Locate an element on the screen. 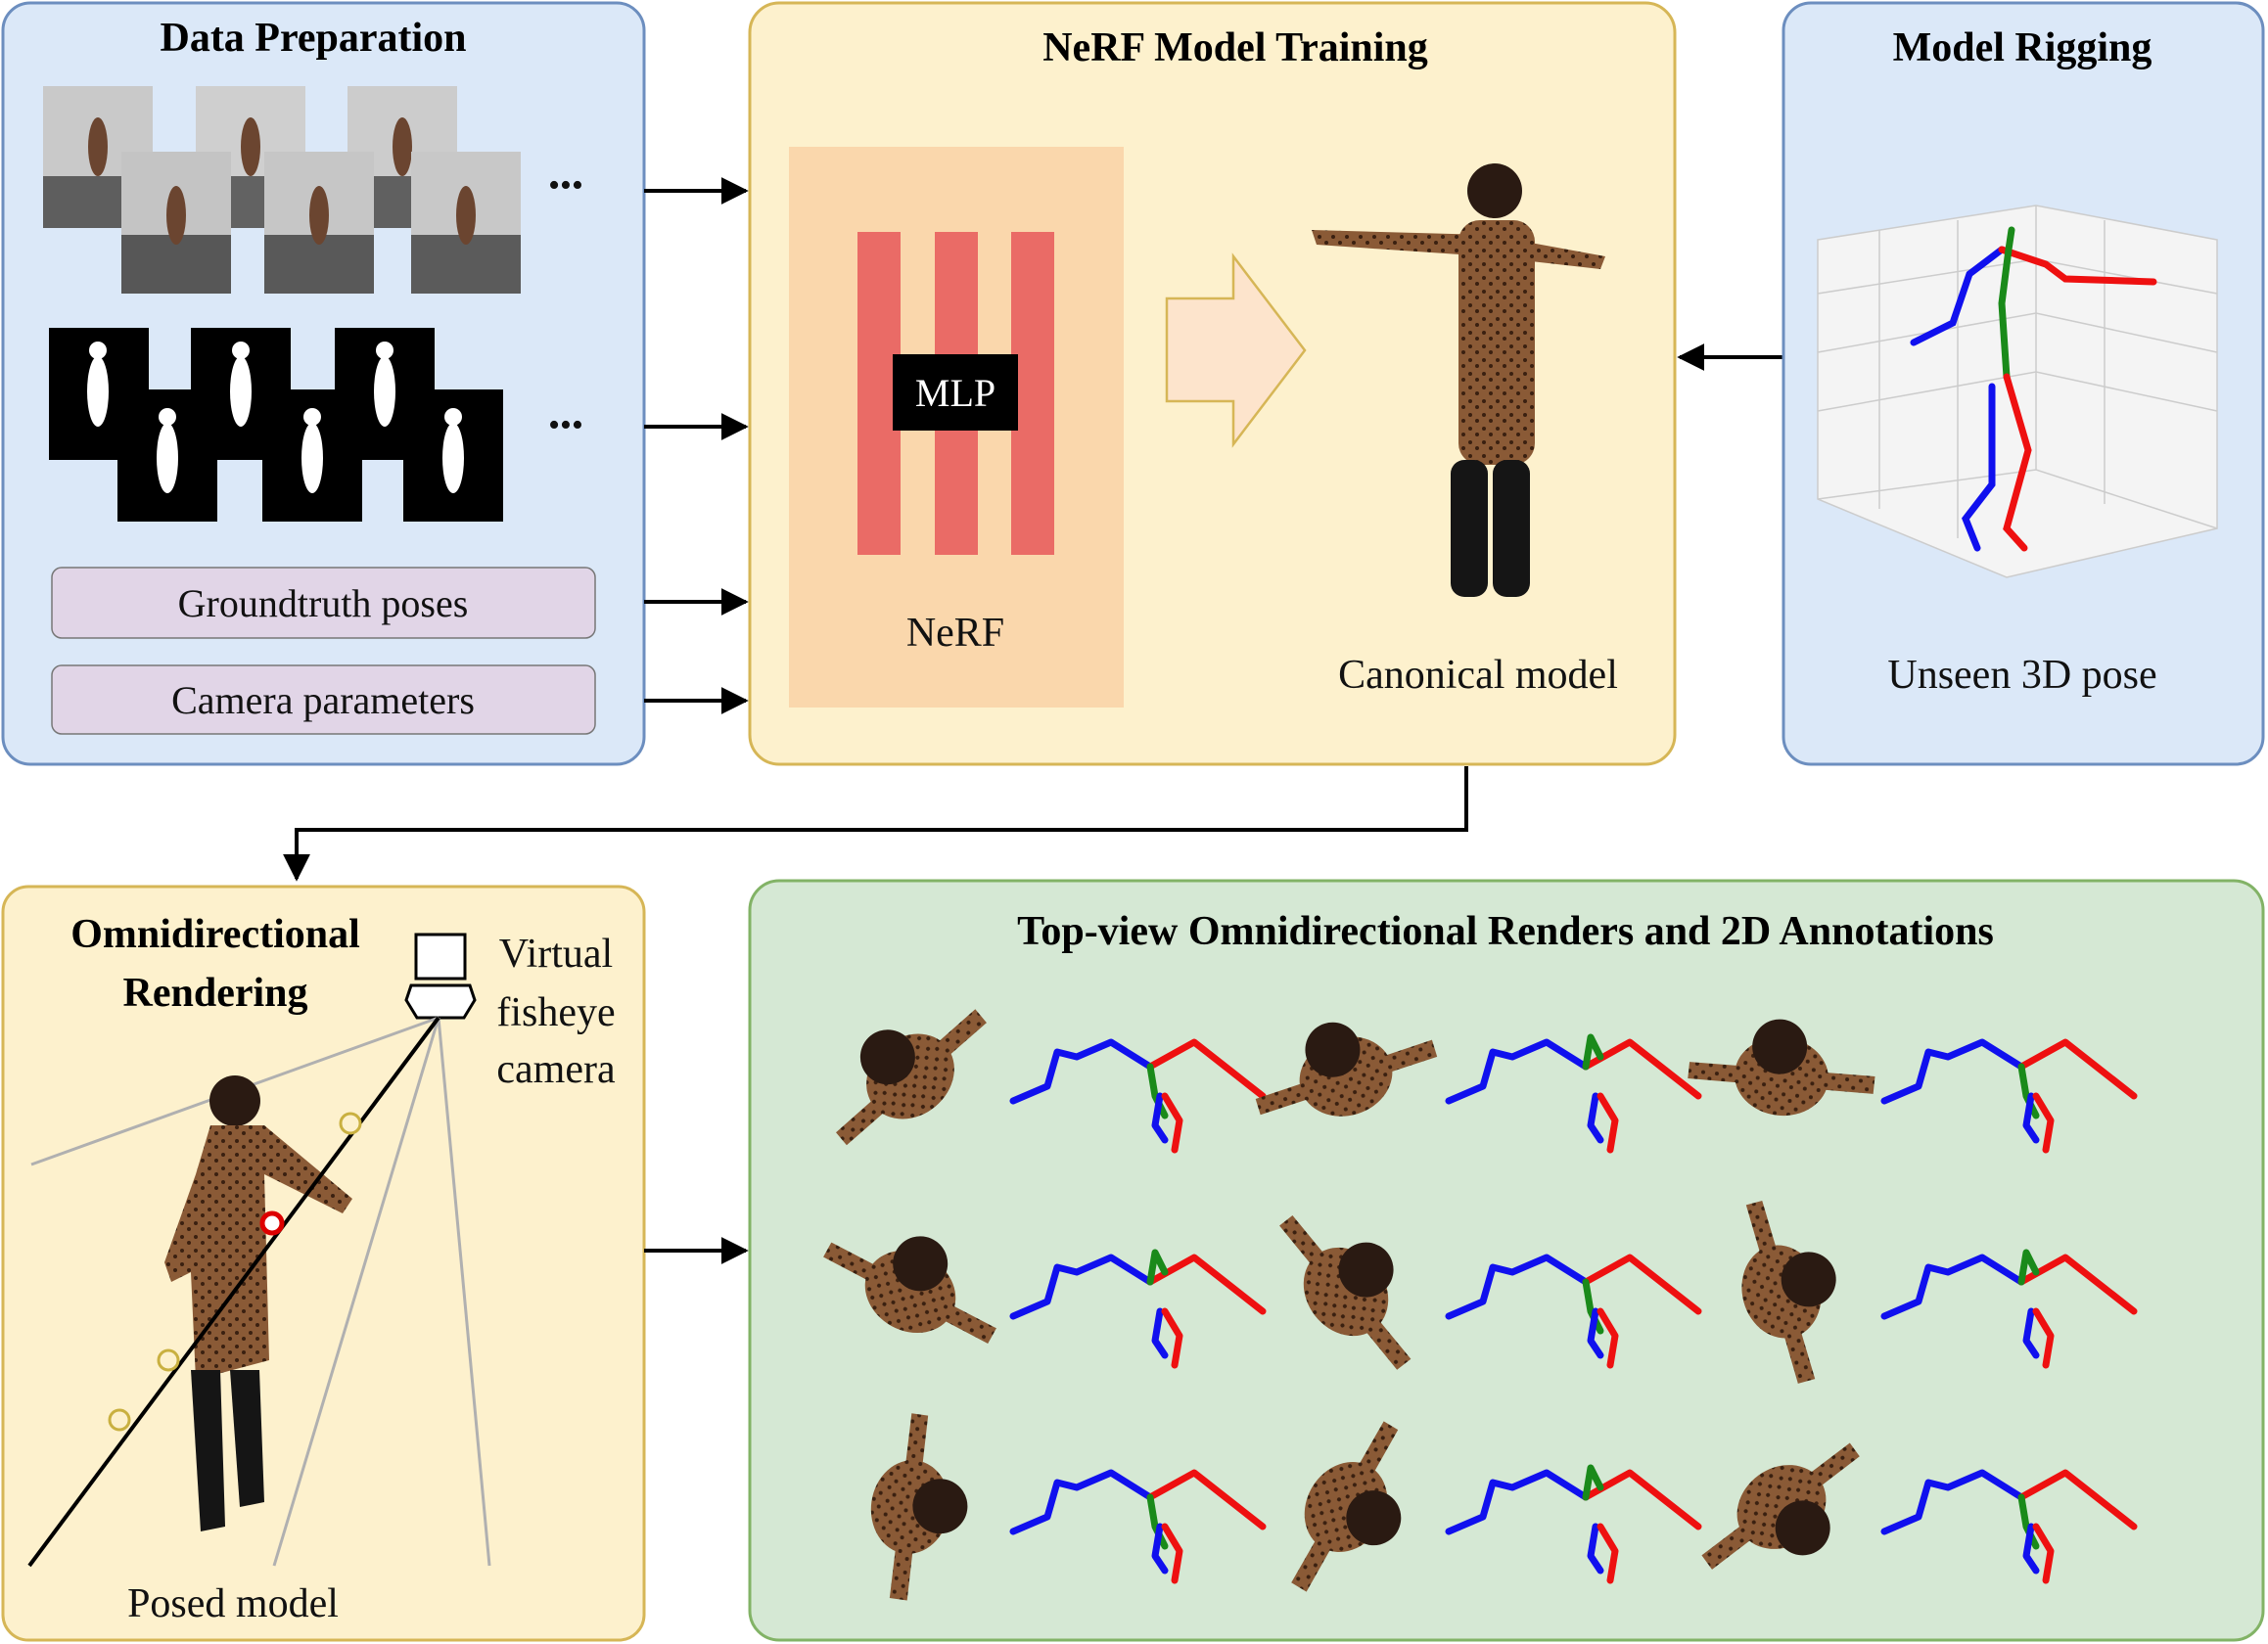  canonical-model-figure is located at coordinates (1459, 380).